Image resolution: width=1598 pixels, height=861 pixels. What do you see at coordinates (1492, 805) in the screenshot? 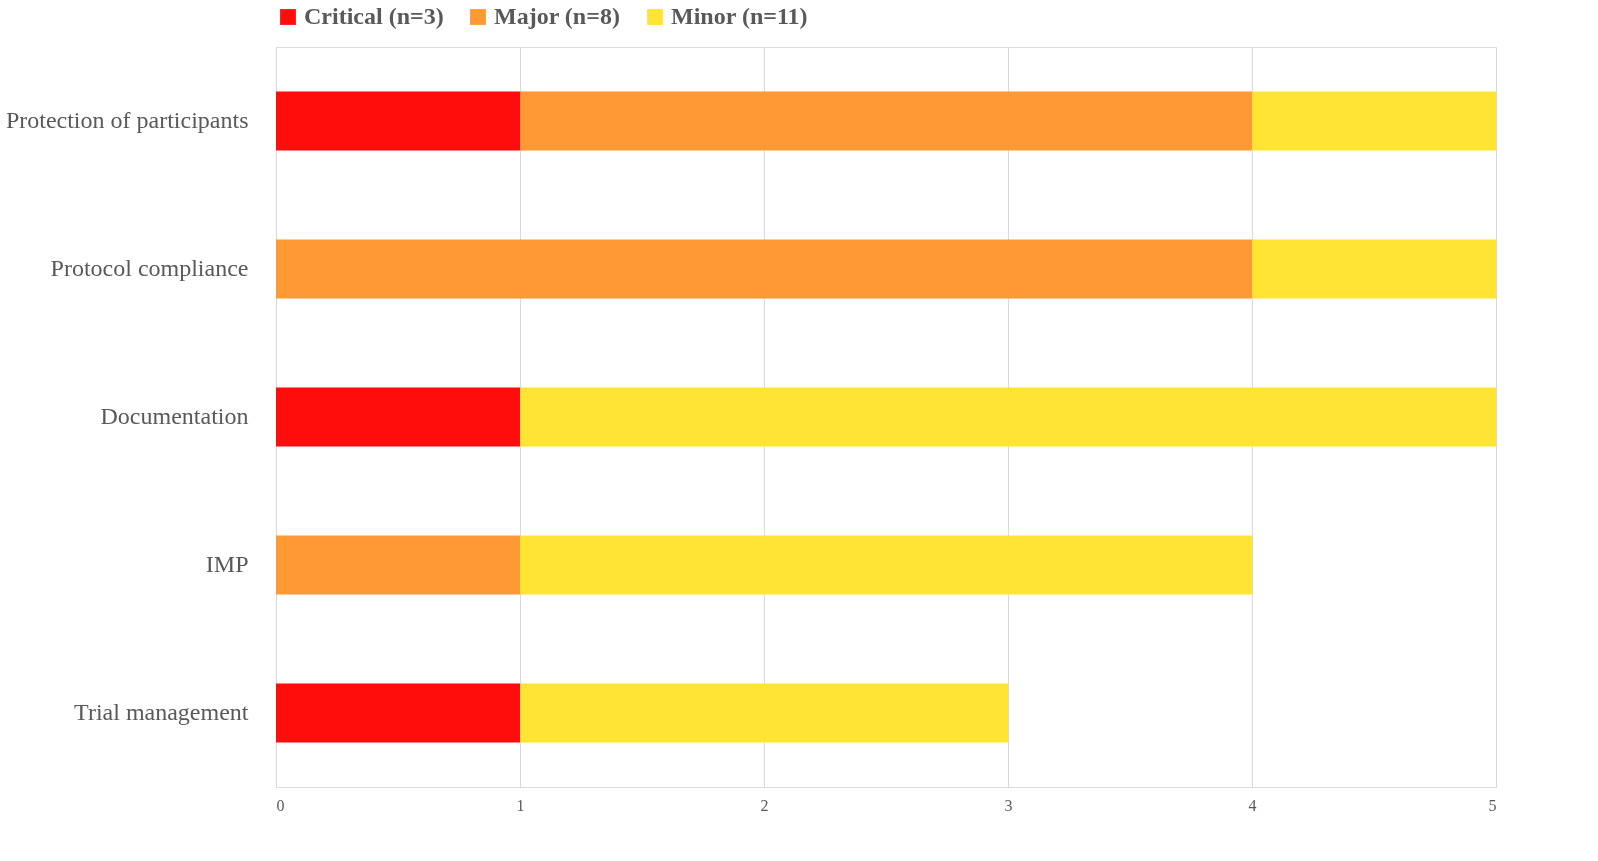
I see `x-tick-label: 5` at bounding box center [1492, 805].